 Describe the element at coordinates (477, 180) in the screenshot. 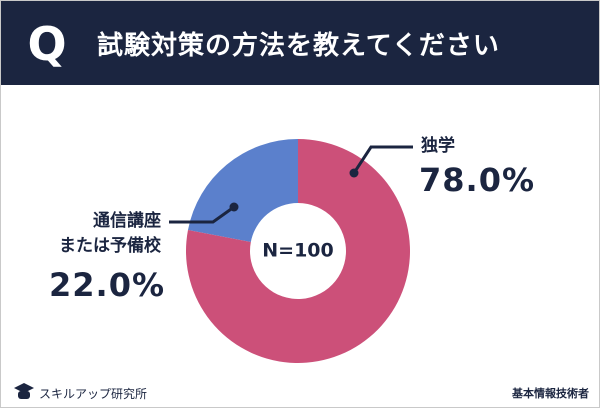

I see `value-label: 78.0%` at that location.